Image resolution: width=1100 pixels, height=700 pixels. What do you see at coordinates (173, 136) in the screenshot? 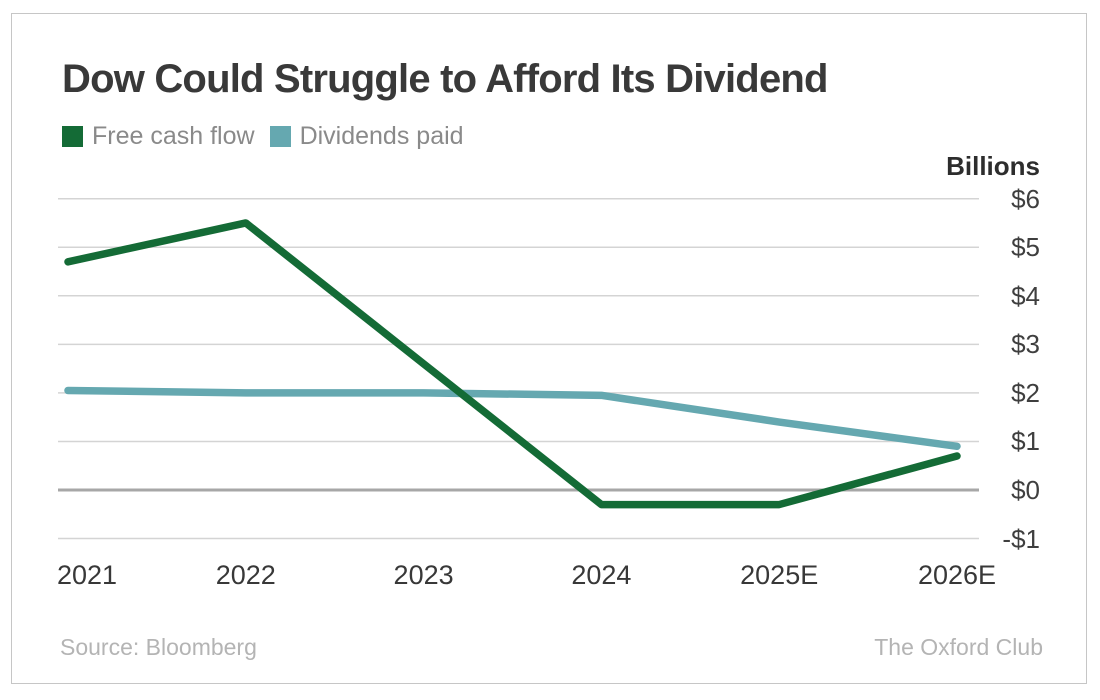
I see `legend-label: Free cash flow` at bounding box center [173, 136].